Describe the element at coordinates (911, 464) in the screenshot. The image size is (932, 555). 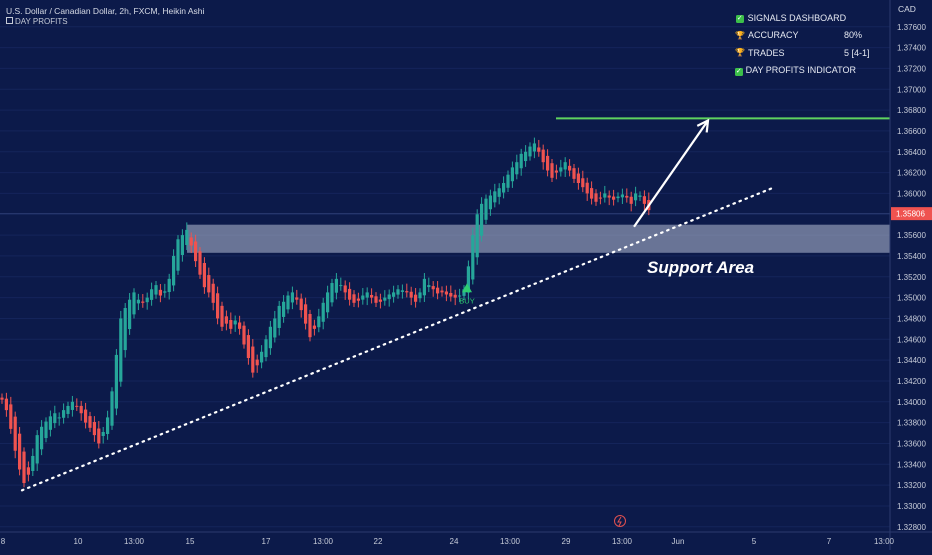
I see `price-tick-label: 1.33400` at that location.